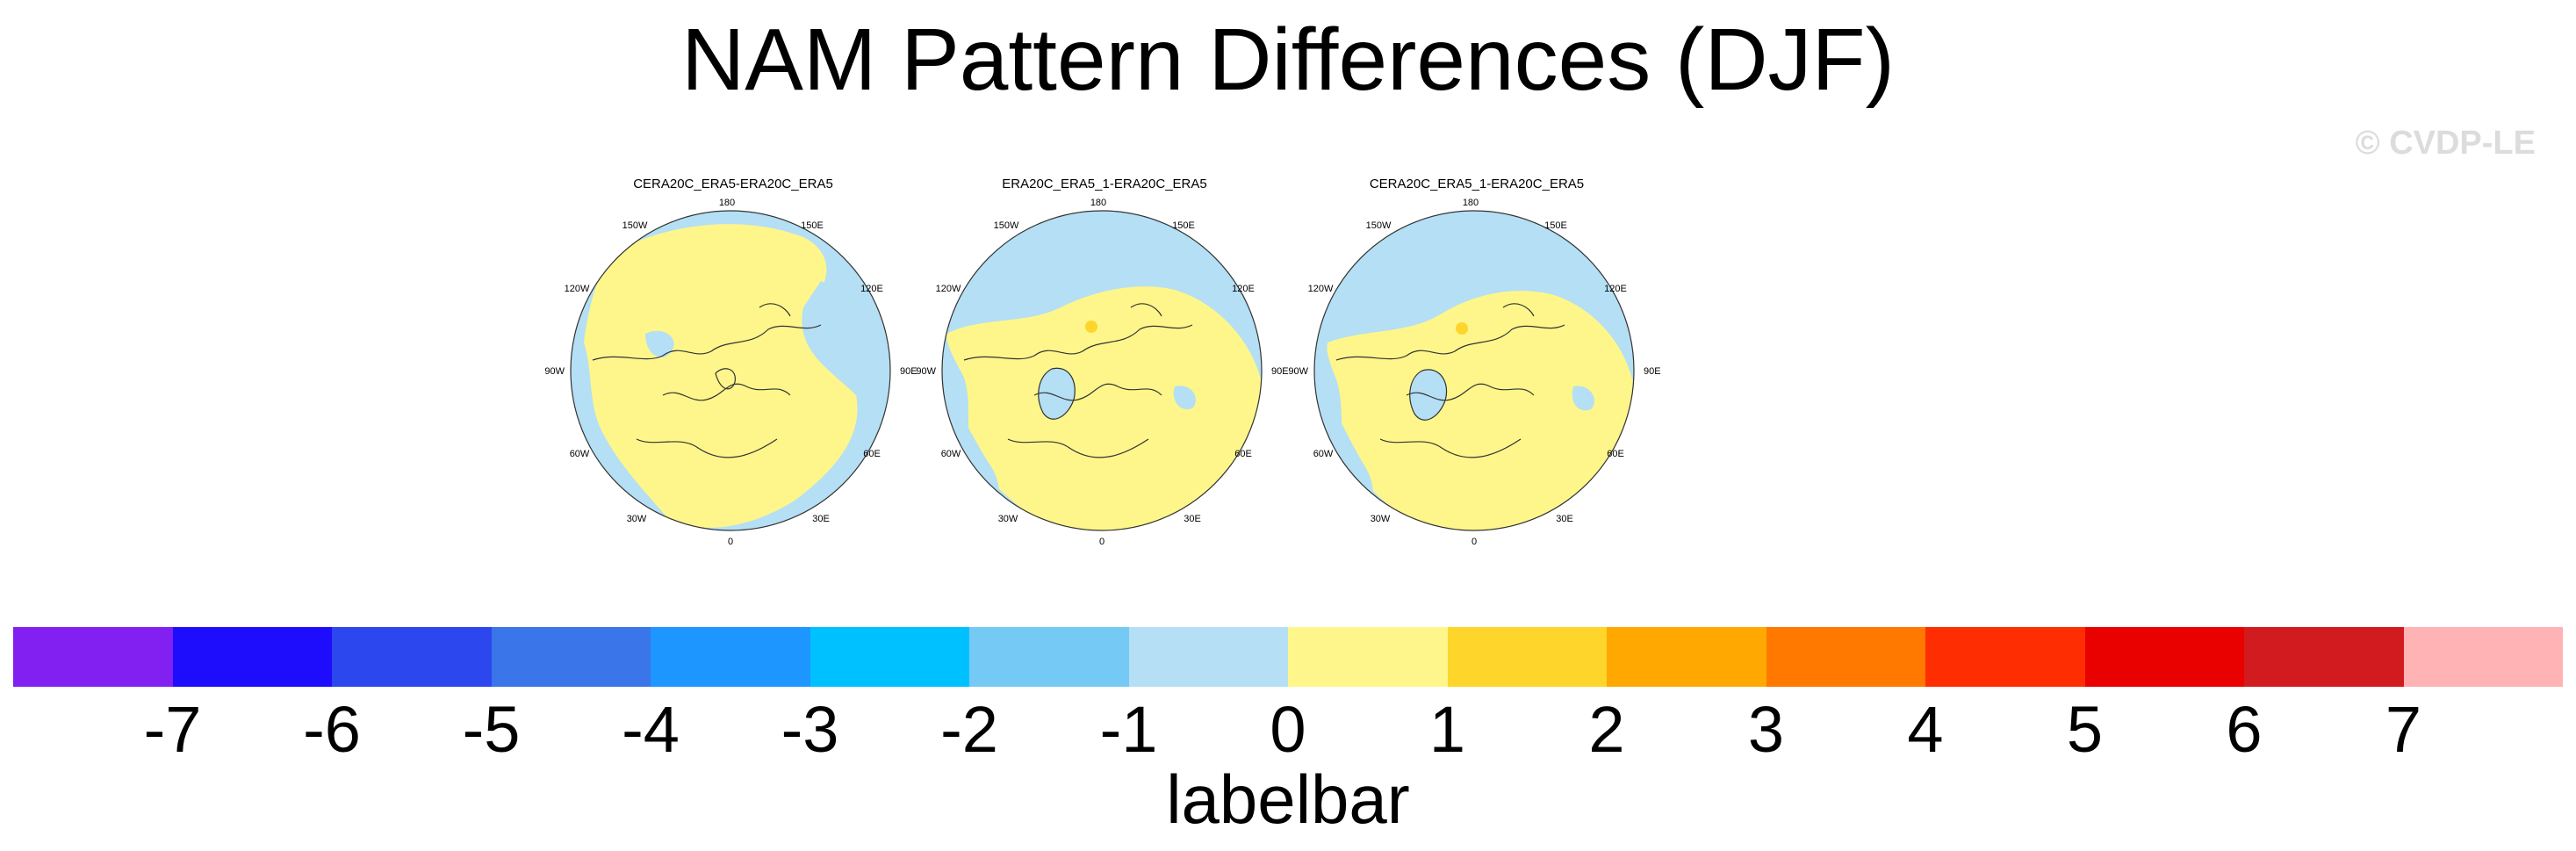 The height and width of the screenshot is (851, 2576). What do you see at coordinates (733, 184) in the screenshot?
I see `panel-title: CERA20C_ERA5-ERA20C_ERA5` at bounding box center [733, 184].